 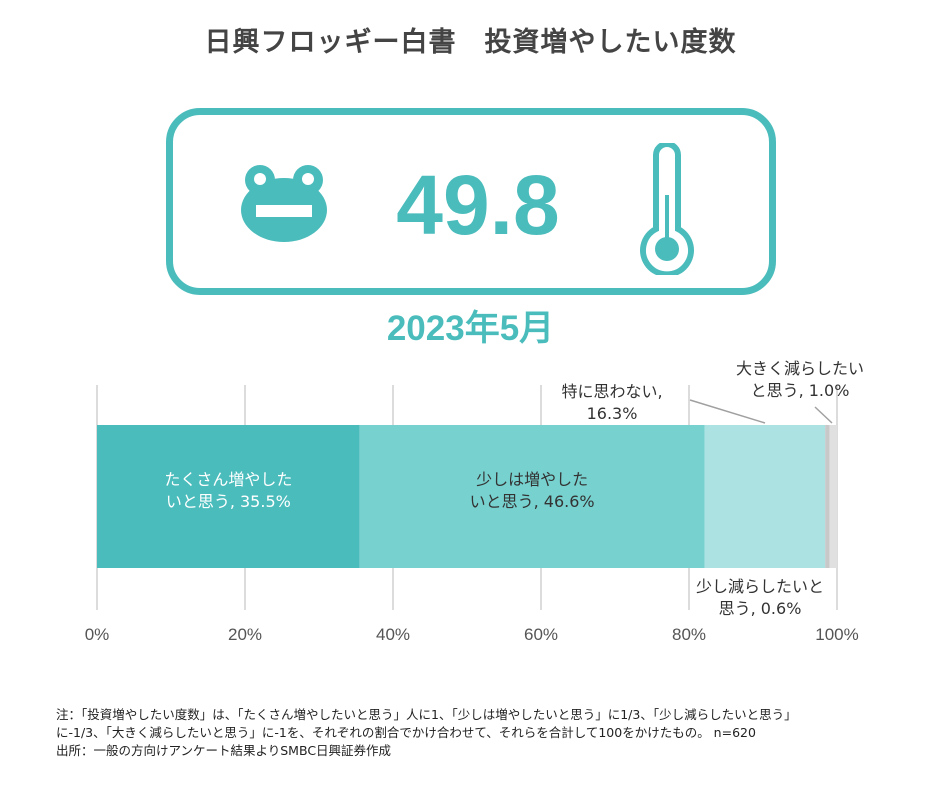 What do you see at coordinates (667, 209) in the screenshot?
I see `thermometer-icon` at bounding box center [667, 209].